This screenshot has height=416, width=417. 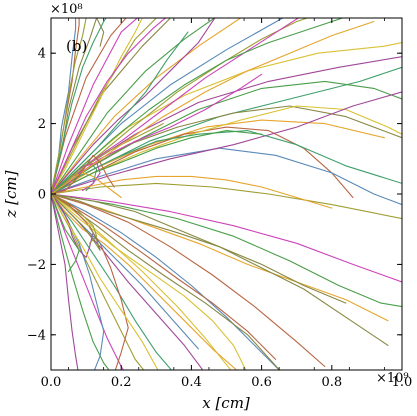 I want to click on y-tick-label: 0, so click(x=42, y=195).